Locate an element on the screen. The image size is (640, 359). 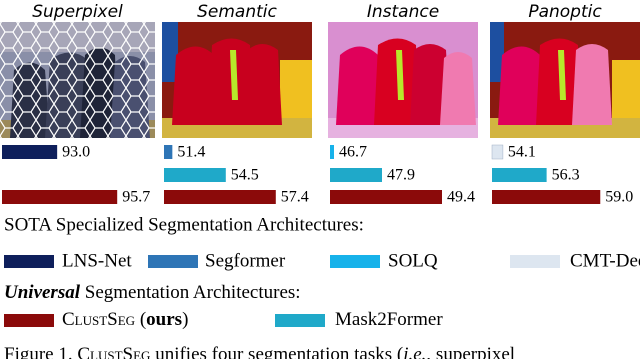
panel-title: Panoptic is located at coordinates (565, 12).